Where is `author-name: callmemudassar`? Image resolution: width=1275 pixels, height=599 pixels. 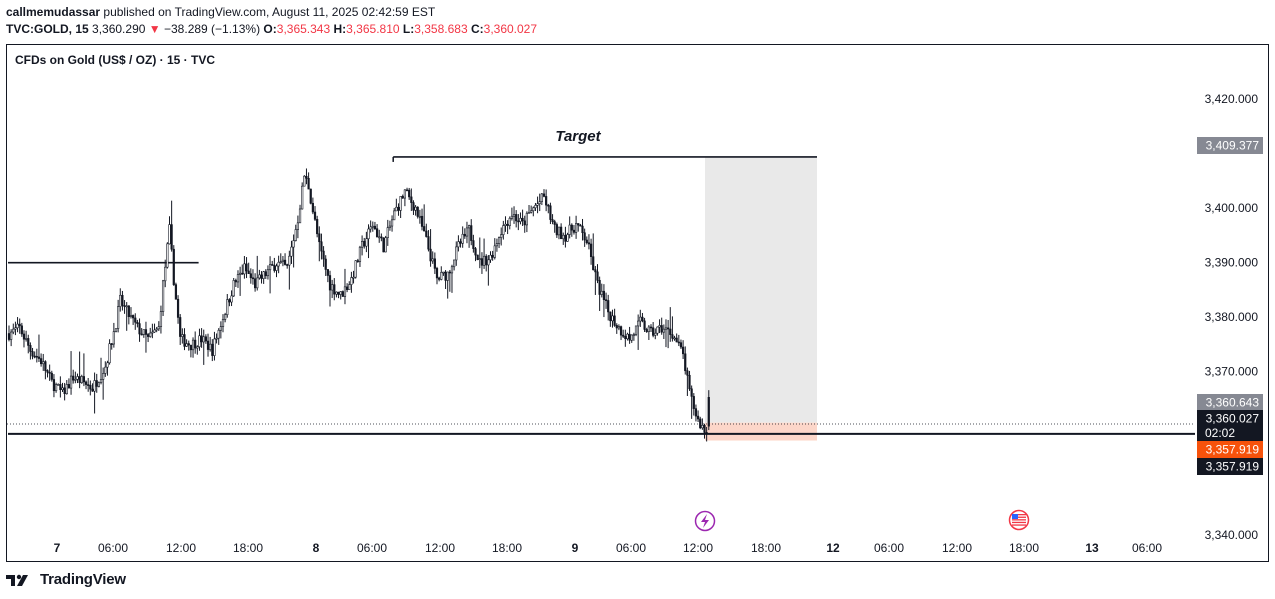
author-name: callmemudassar is located at coordinates (53, 12).